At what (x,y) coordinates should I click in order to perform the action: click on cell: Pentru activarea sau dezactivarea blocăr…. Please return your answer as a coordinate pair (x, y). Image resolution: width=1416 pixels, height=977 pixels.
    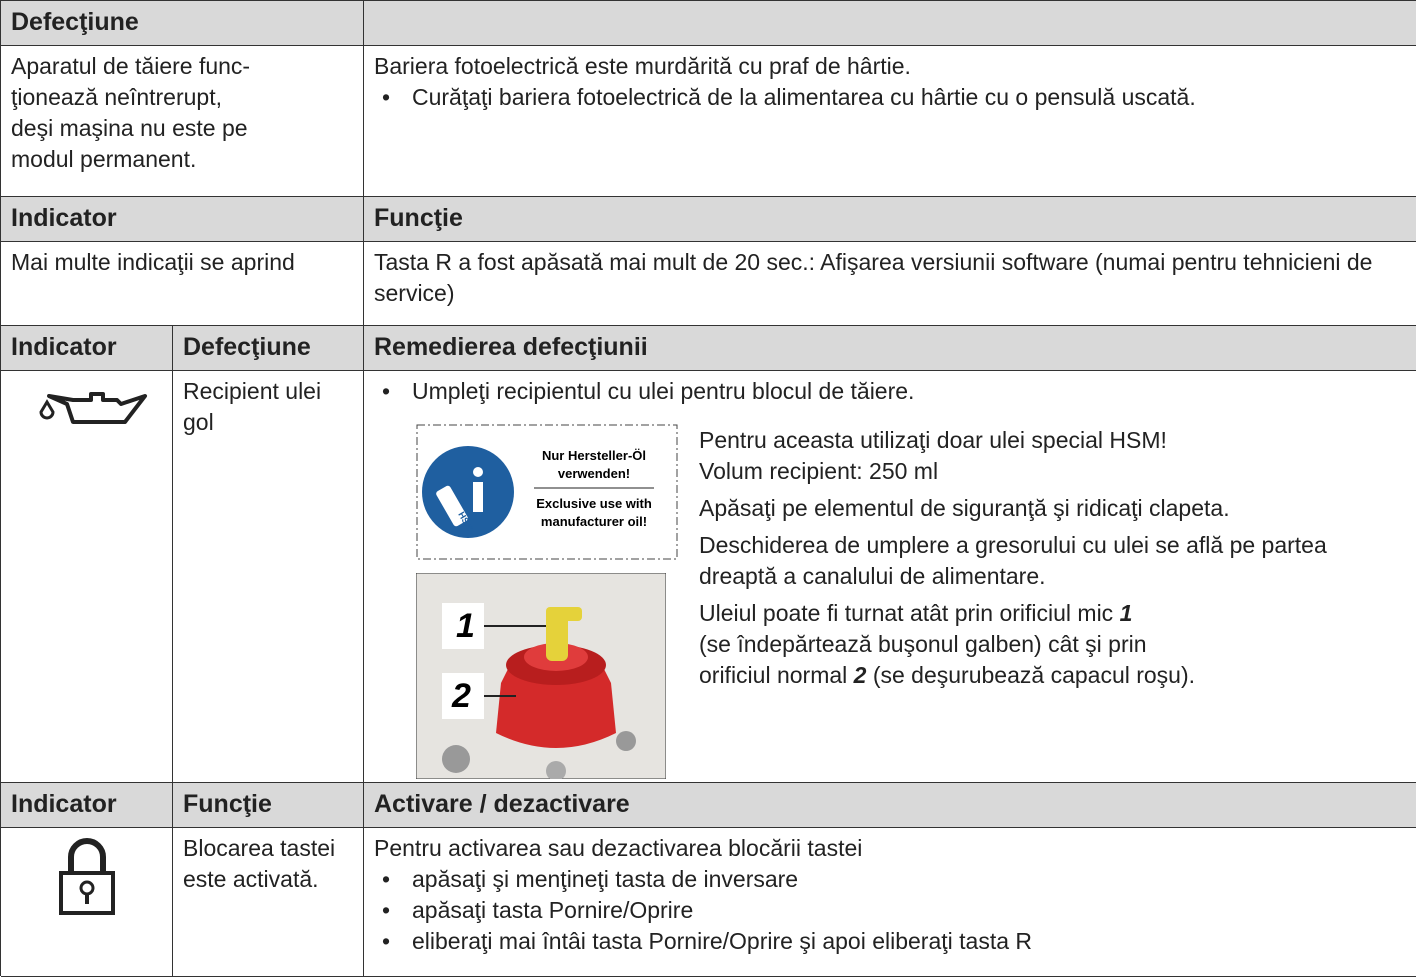
    Looking at the image, I should click on (890, 902).